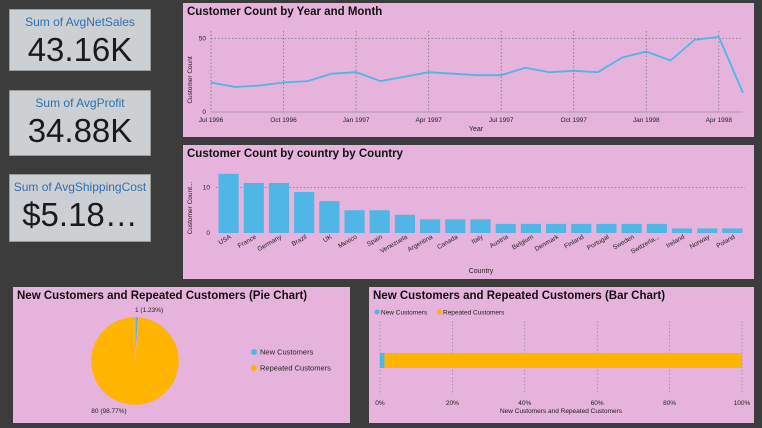 This screenshot has height=428, width=762. I want to click on stacked-bar-xlabel: New Customers and Repeated Customers, so click(561, 411).